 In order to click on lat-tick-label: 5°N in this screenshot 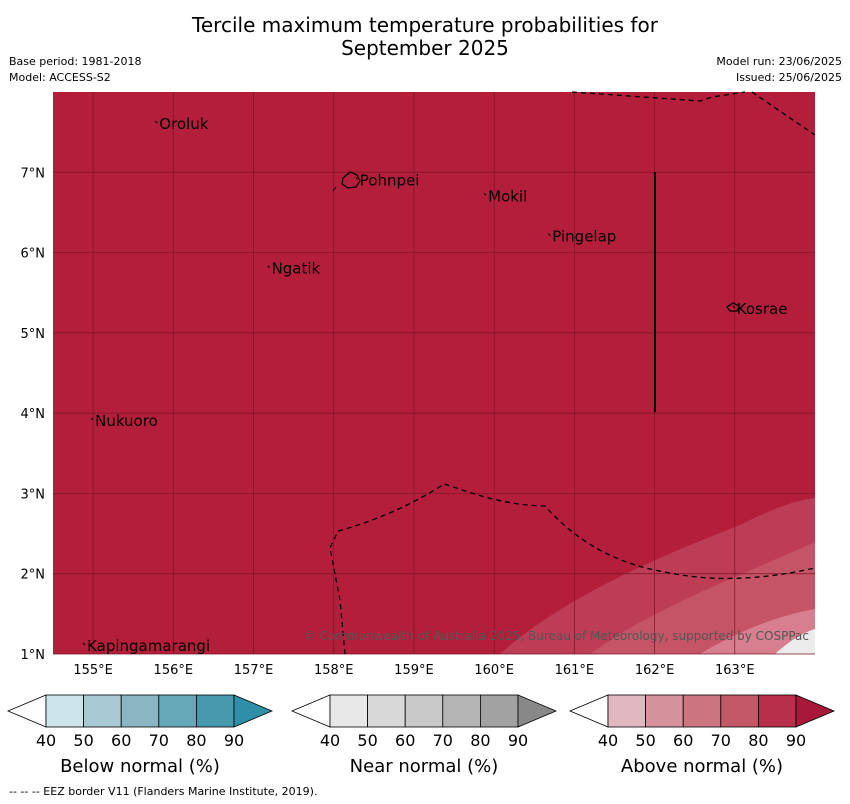, I will do `click(33, 334)`.